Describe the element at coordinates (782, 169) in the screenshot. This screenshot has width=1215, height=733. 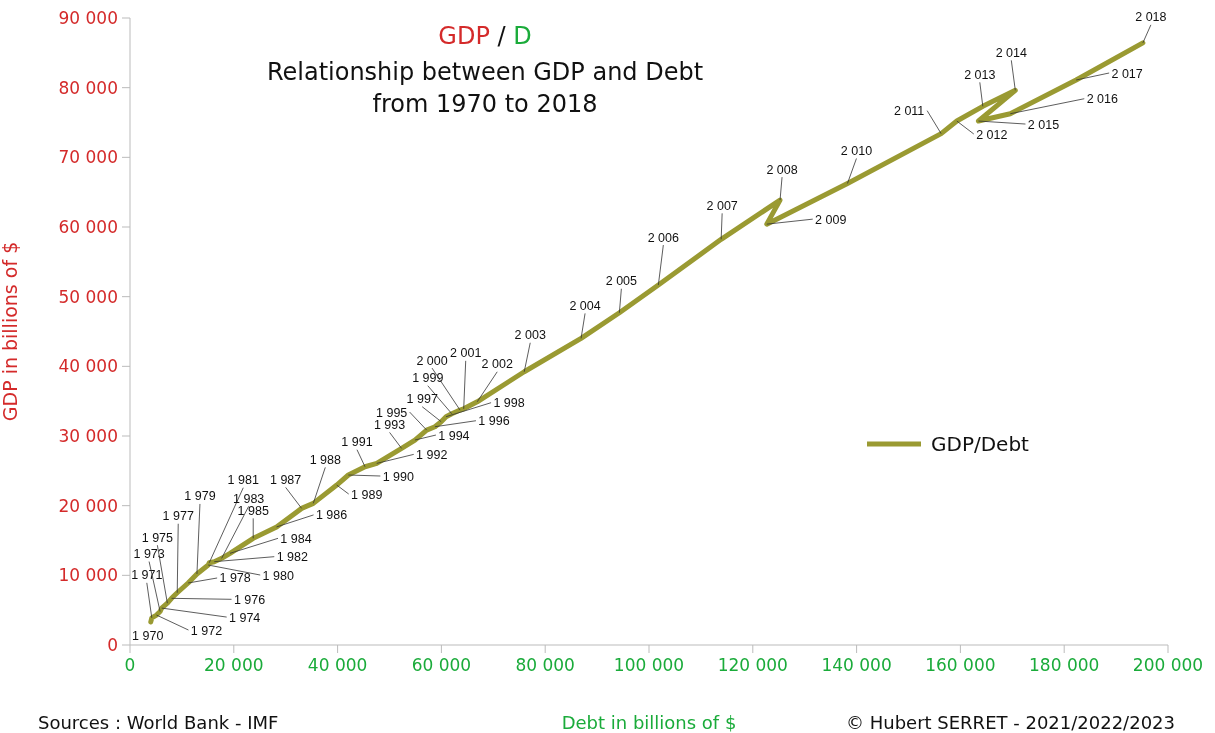
I see `annotation: 2 008` at that location.